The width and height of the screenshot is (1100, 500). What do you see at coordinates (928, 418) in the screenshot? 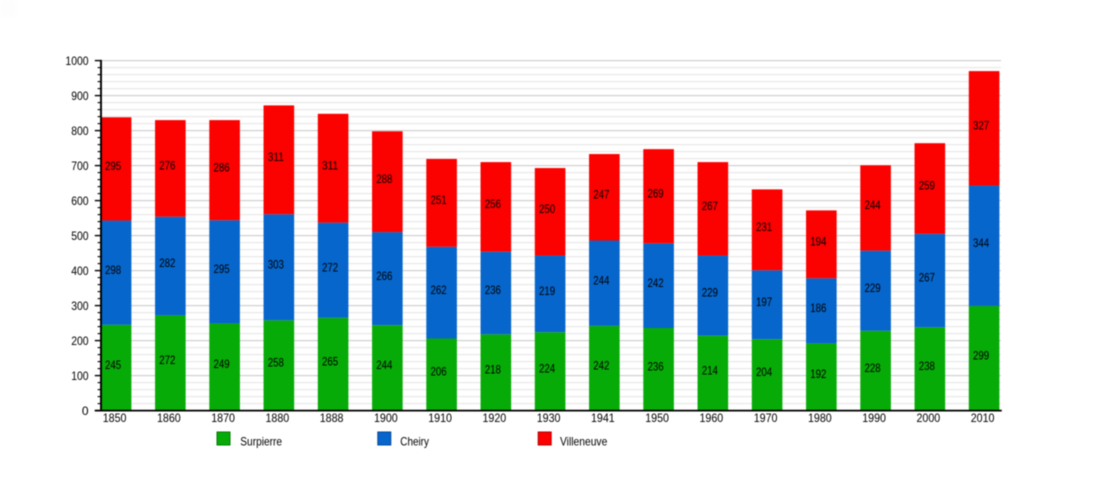
I see `svg-text: 2000` at bounding box center [928, 418].